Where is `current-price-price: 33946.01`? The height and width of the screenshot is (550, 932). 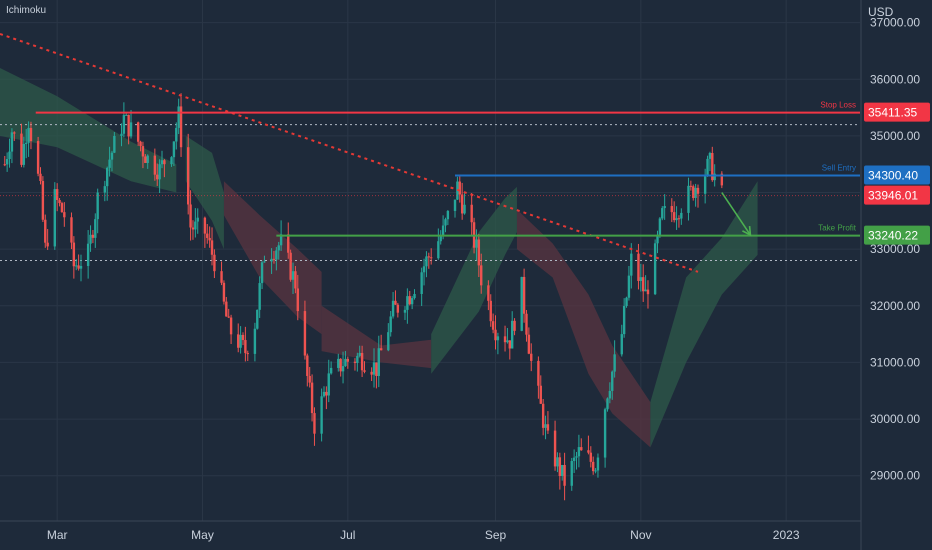
current-price-price: 33946.01 is located at coordinates (893, 196).